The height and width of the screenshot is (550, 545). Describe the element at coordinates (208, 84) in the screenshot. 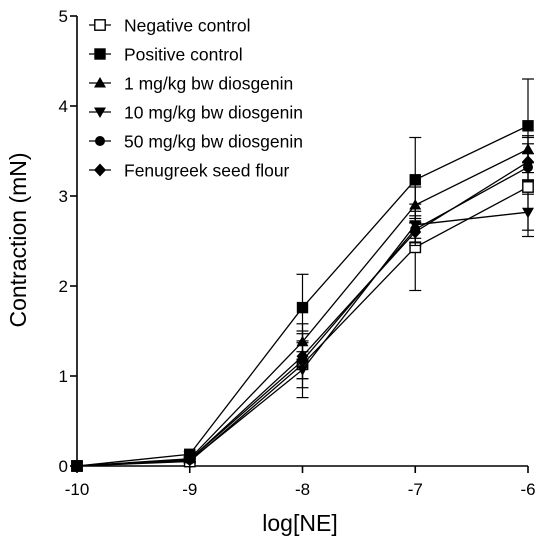

I see `legend-label: 1 mg/kg bw diosgenin` at that location.